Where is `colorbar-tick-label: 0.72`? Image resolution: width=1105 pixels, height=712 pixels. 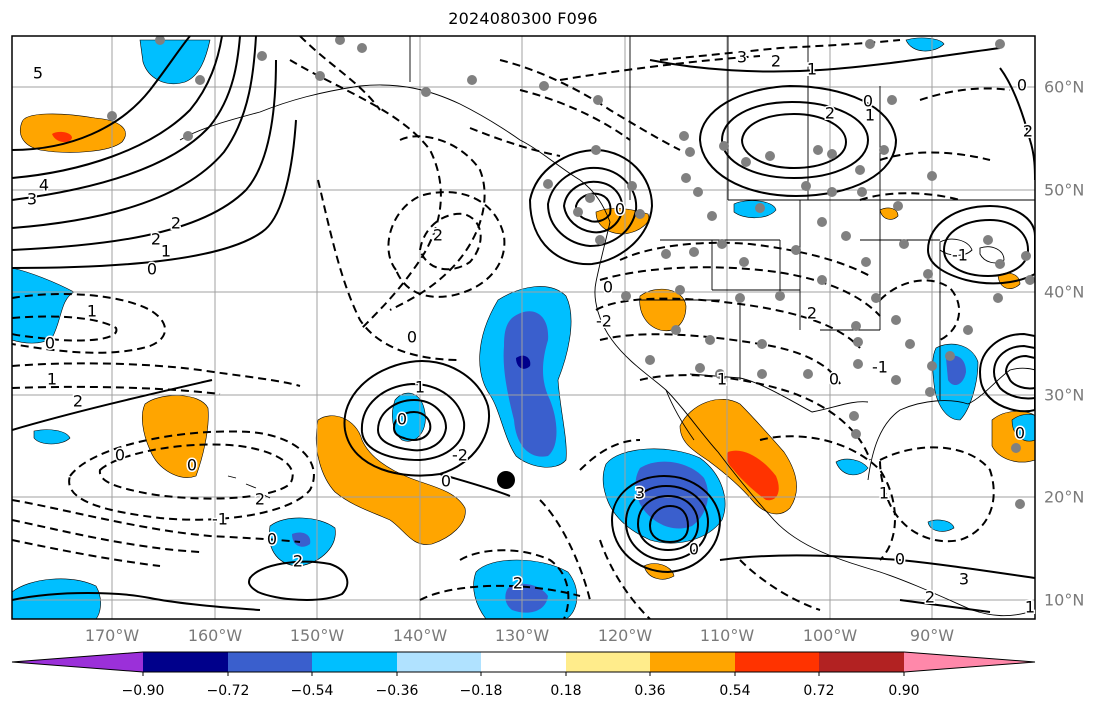 colorbar-tick-label: 0.72 is located at coordinates (819, 691).